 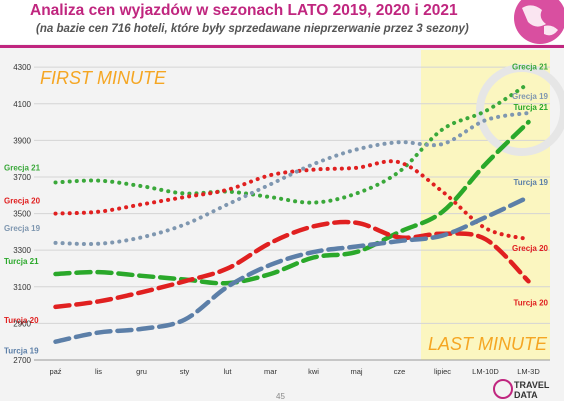 I want to click on y-tick-label: 4100, so click(x=22, y=104).